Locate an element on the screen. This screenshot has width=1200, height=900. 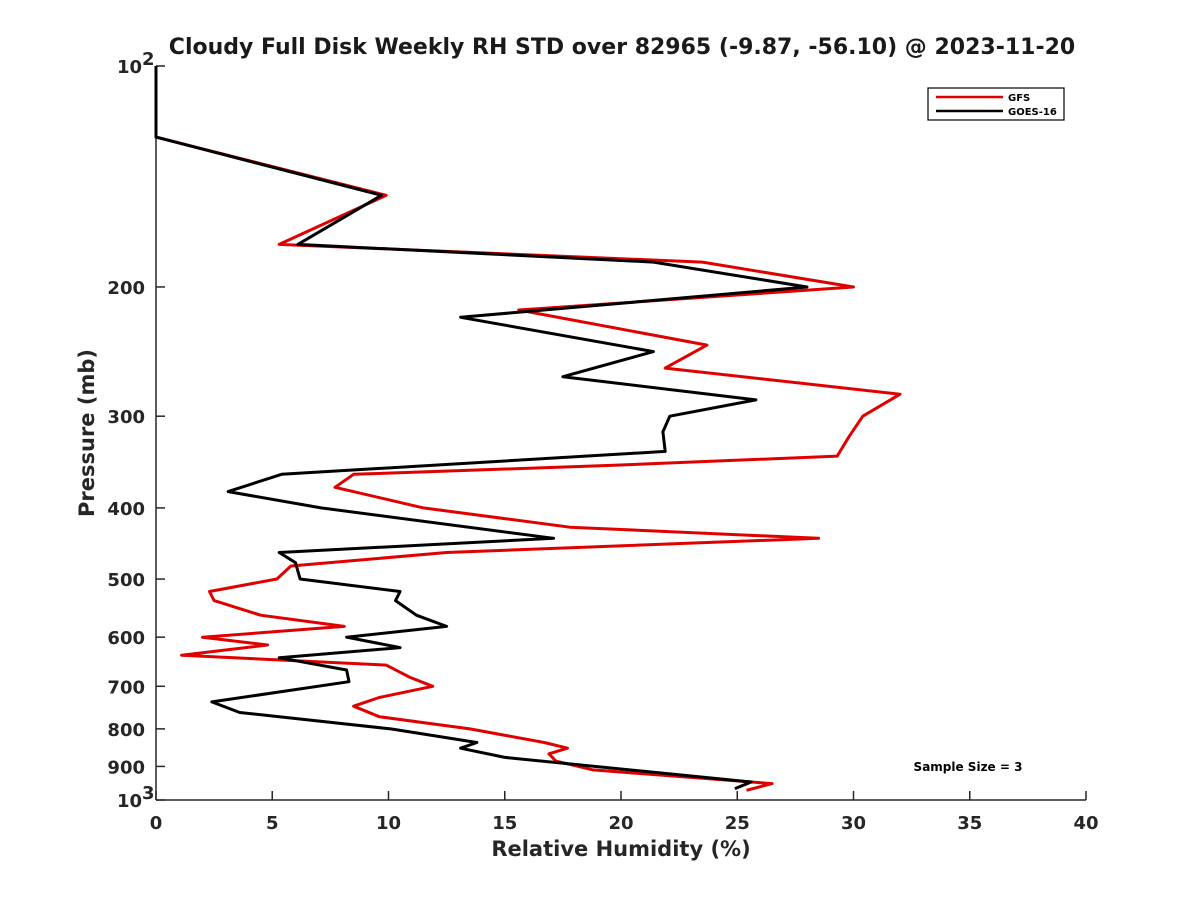
y-tick-label: 200 is located at coordinates (126, 288).